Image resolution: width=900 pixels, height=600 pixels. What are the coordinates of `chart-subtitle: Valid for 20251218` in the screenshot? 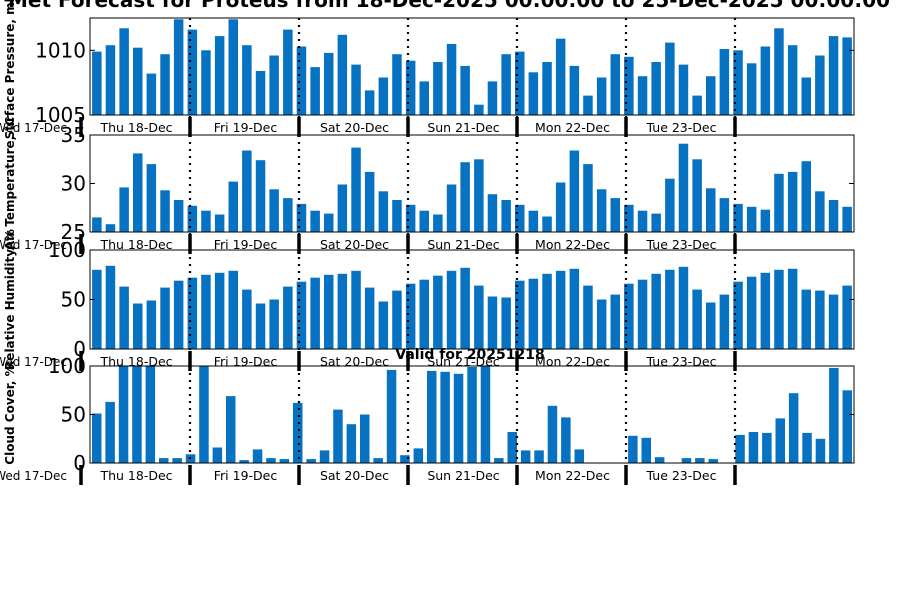 It's located at (469, 355).